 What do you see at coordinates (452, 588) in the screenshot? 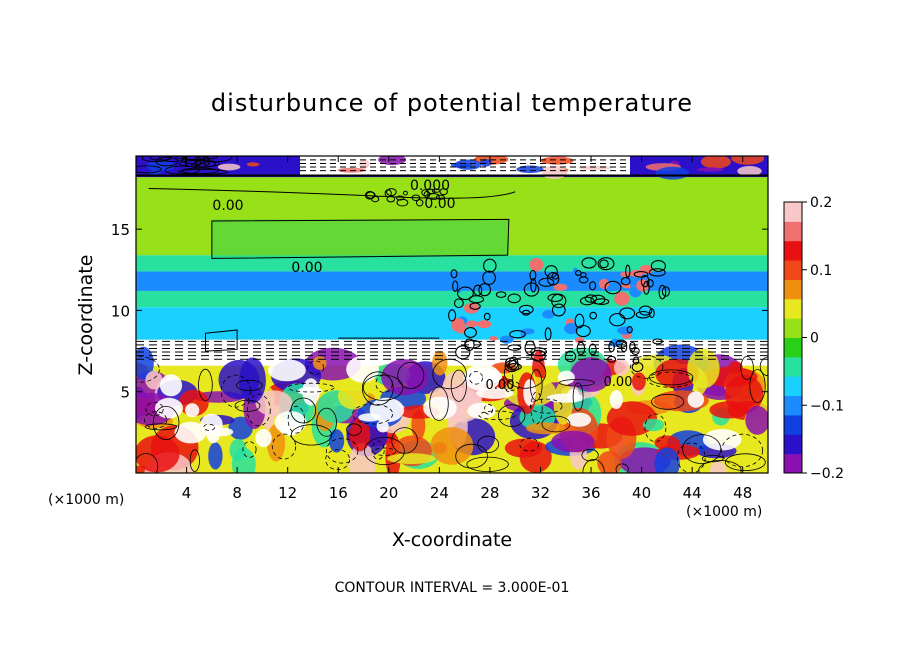
I see `contour-interval-label: CONTOUR INTERVAL = 3.000E-01` at bounding box center [452, 588].